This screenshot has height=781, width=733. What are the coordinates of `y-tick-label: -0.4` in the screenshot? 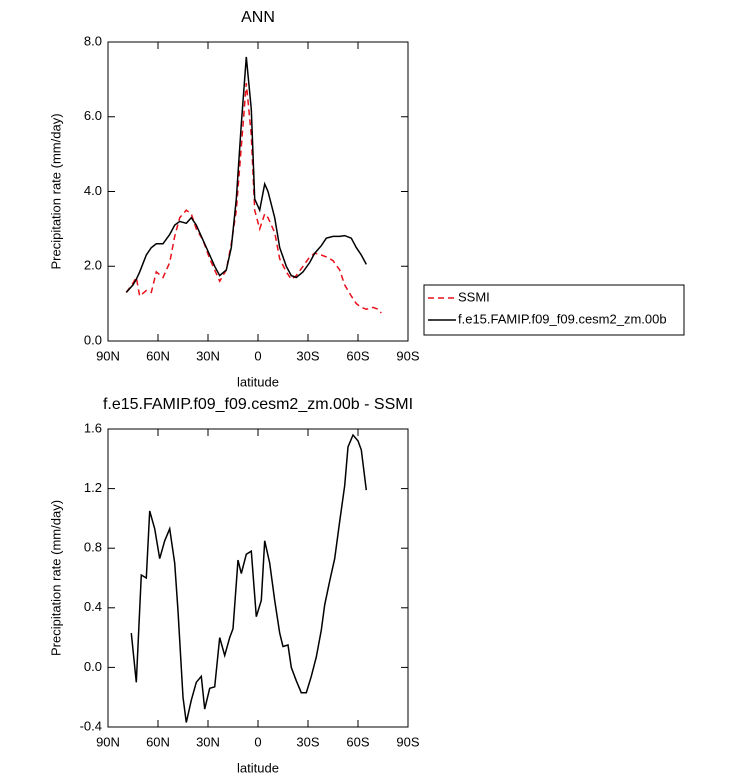 It's located at (91, 725).